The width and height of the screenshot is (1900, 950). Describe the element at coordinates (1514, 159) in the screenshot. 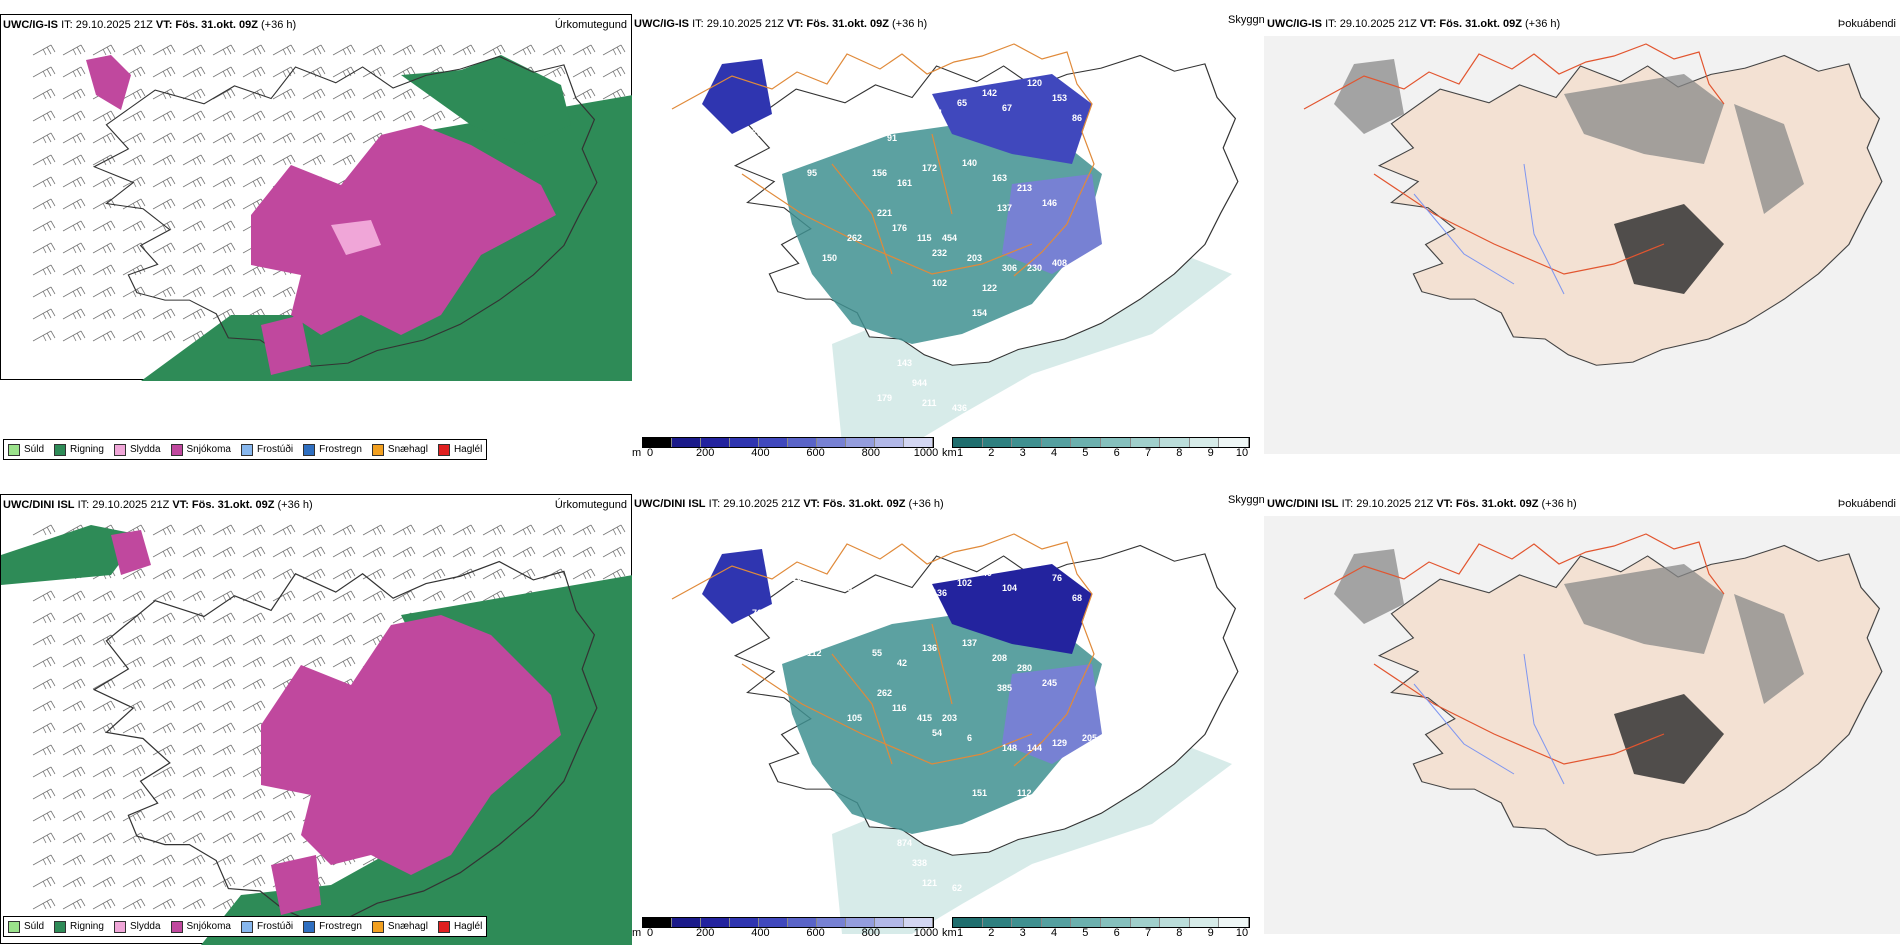

I see `roads` at that location.